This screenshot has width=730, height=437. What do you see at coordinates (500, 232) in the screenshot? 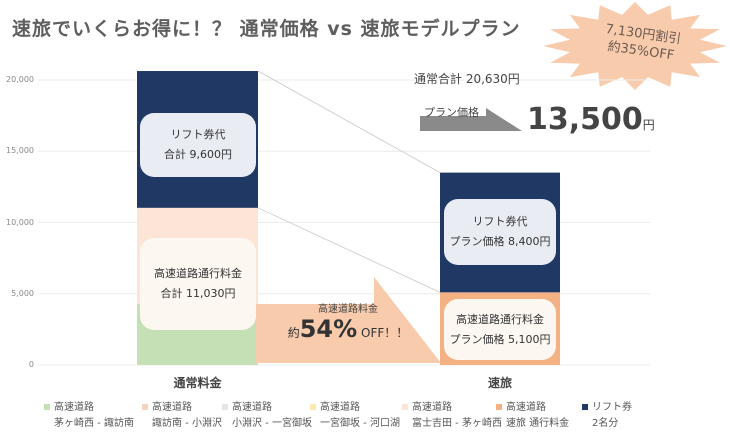
I see `plan-lift-box: リフト券代 プラン価格 8,400円` at bounding box center [500, 232].